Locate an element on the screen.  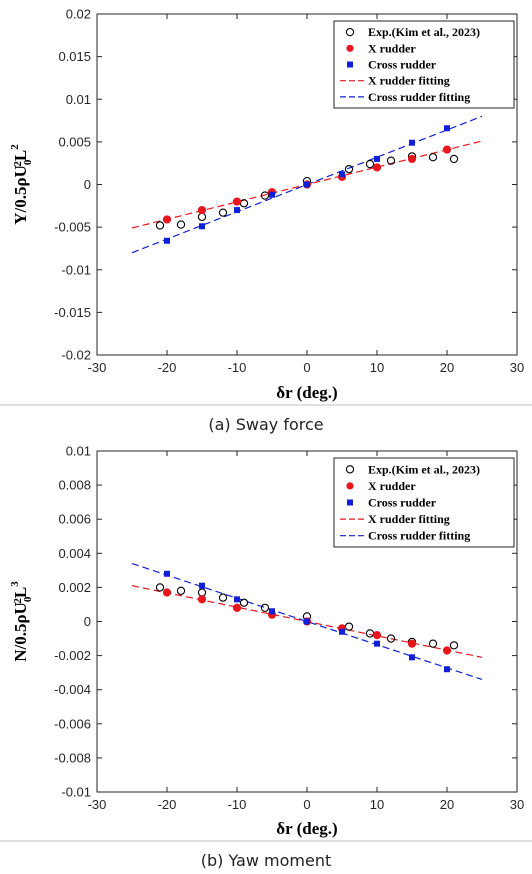
figure-caption: (a) Sway force is located at coordinates (265, 424).